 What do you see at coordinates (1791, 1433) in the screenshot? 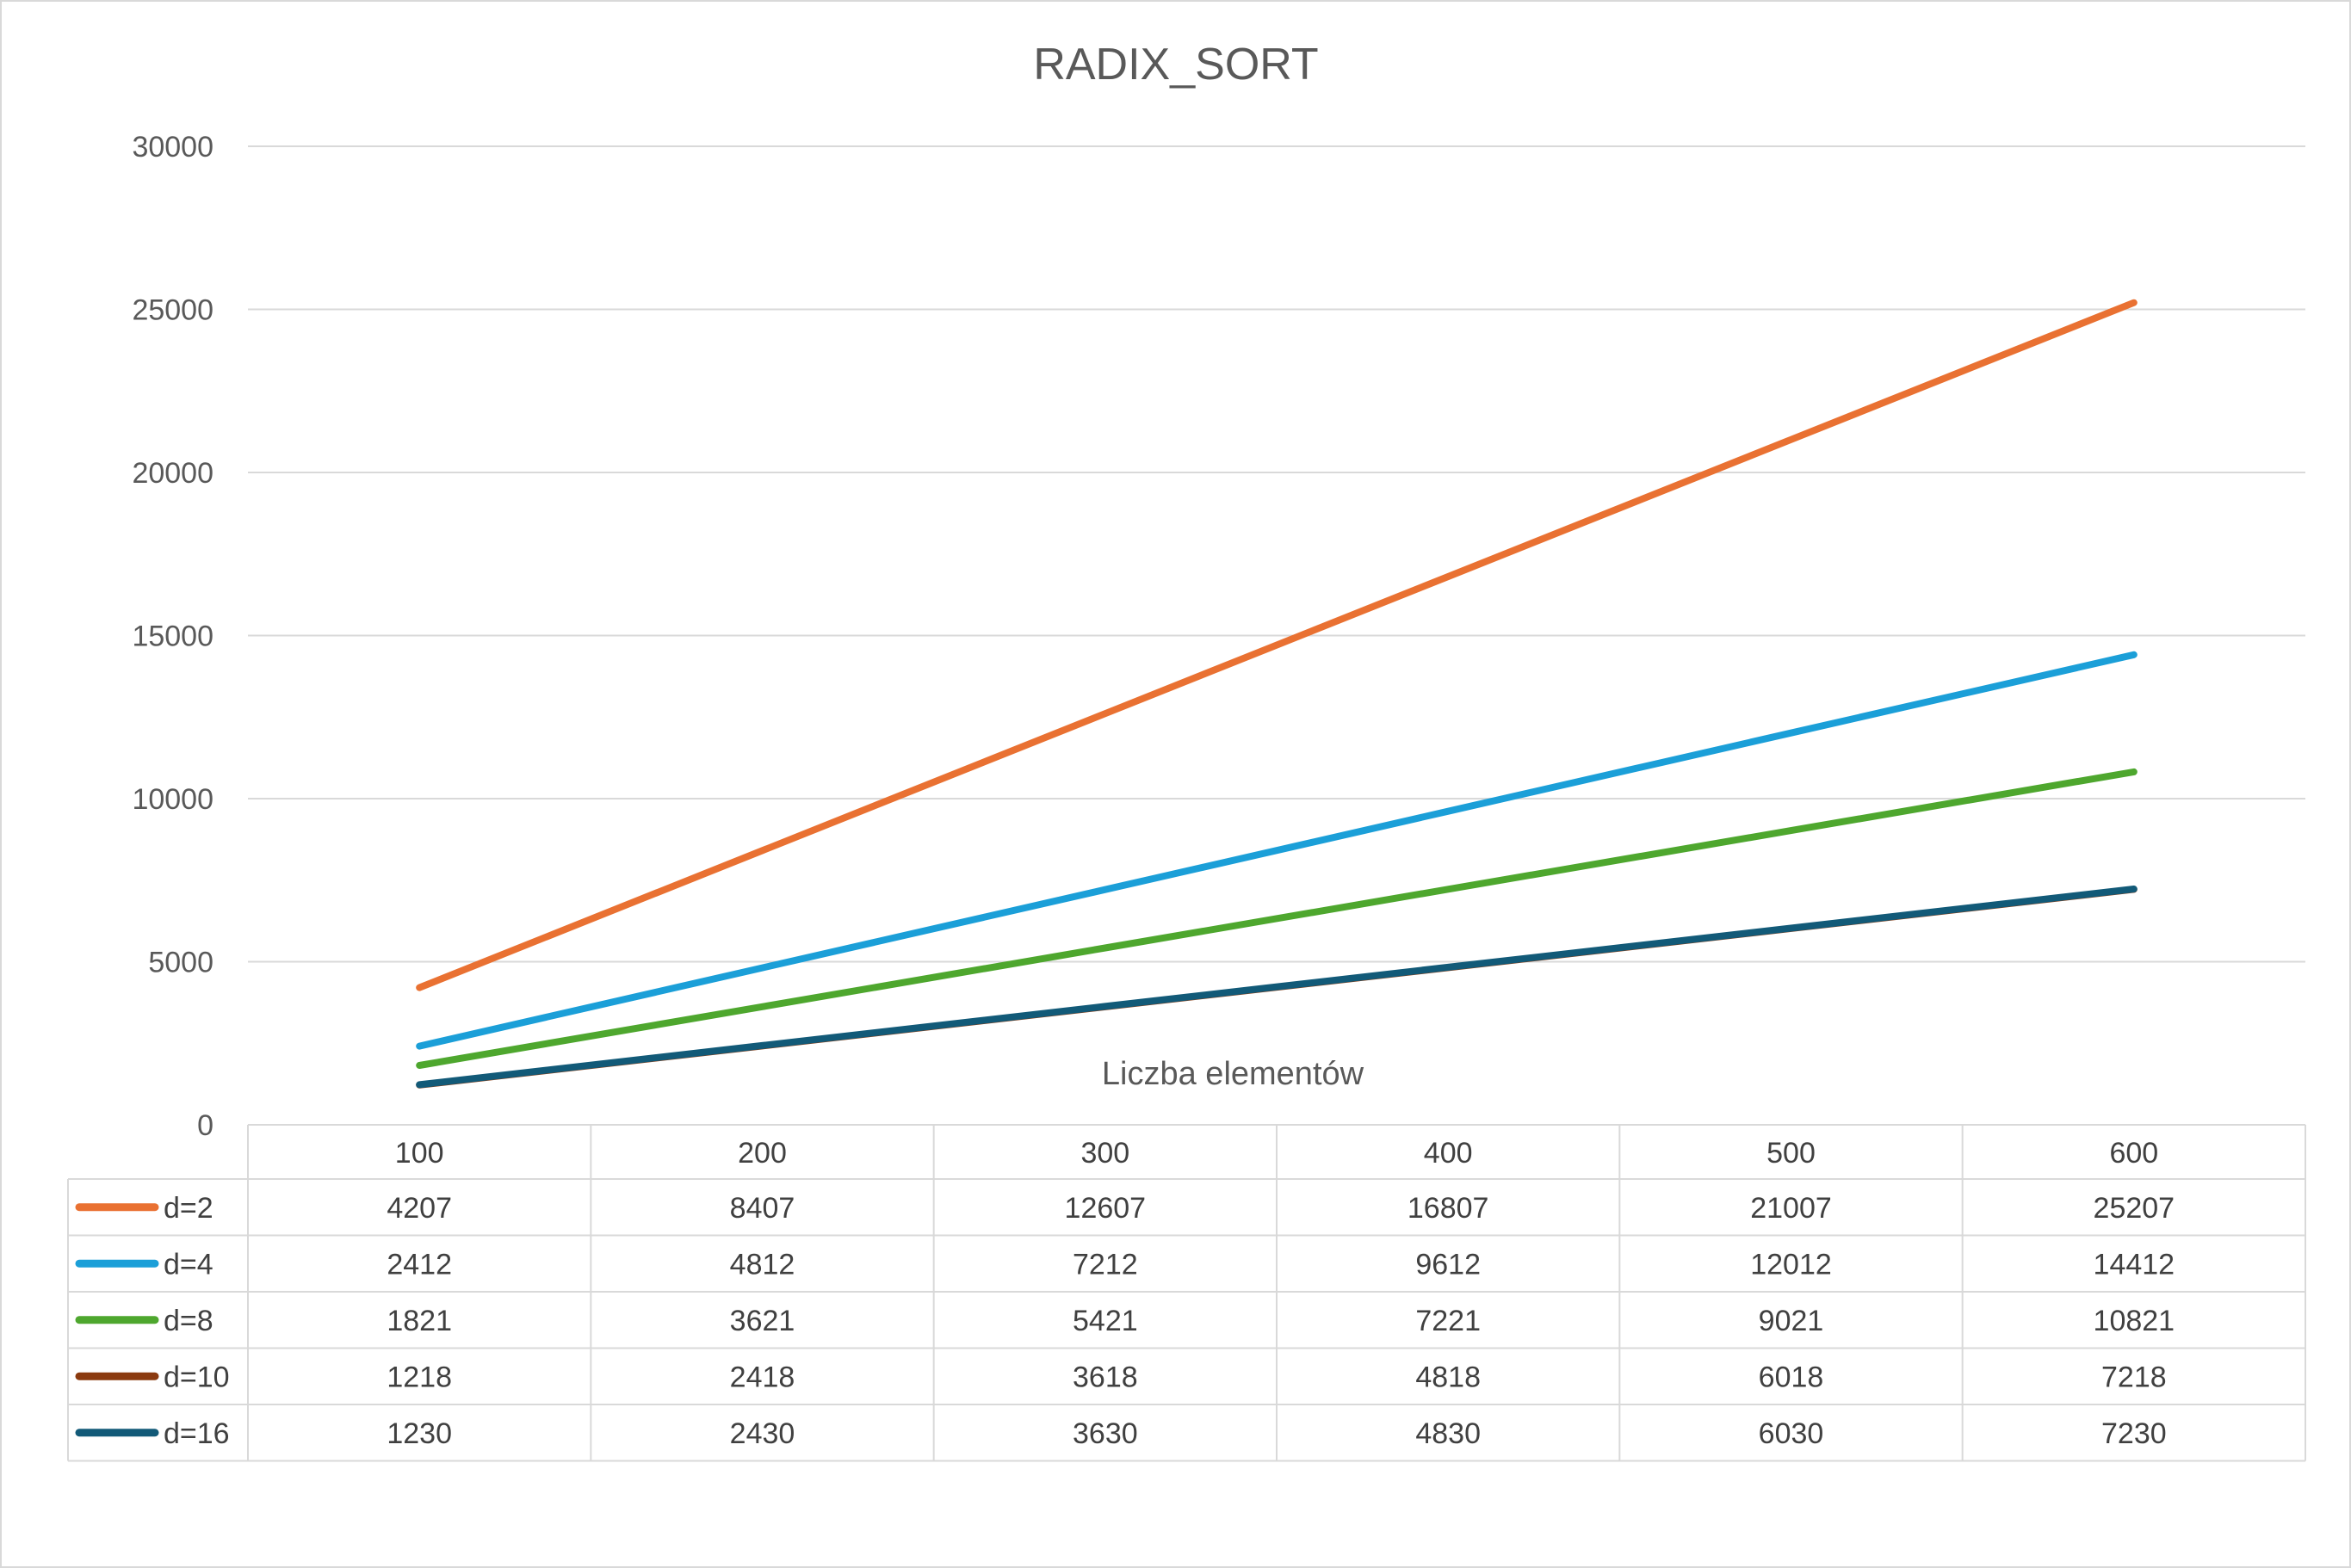
I see `table-cell-value: 6030` at bounding box center [1791, 1433].